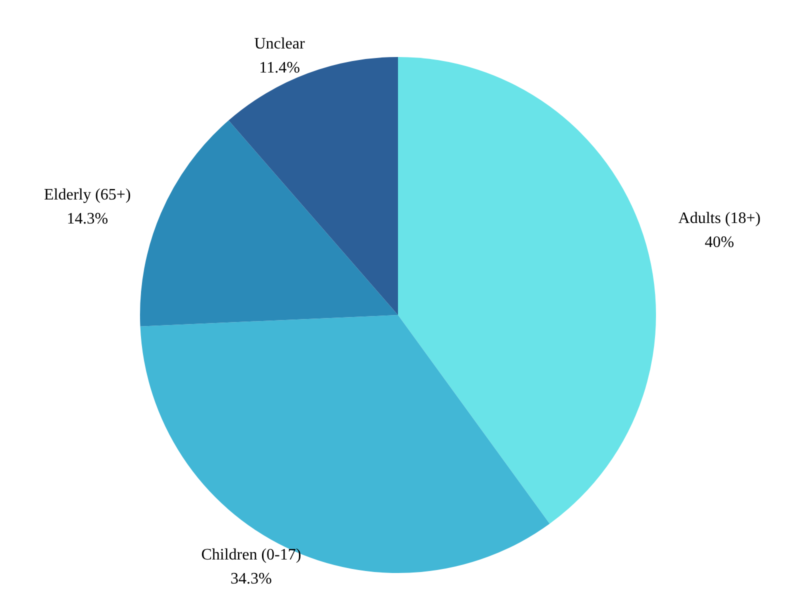 This screenshot has height=607, width=788. What do you see at coordinates (251, 555) in the screenshot?
I see `slice-label: Children (0-17)` at bounding box center [251, 555].